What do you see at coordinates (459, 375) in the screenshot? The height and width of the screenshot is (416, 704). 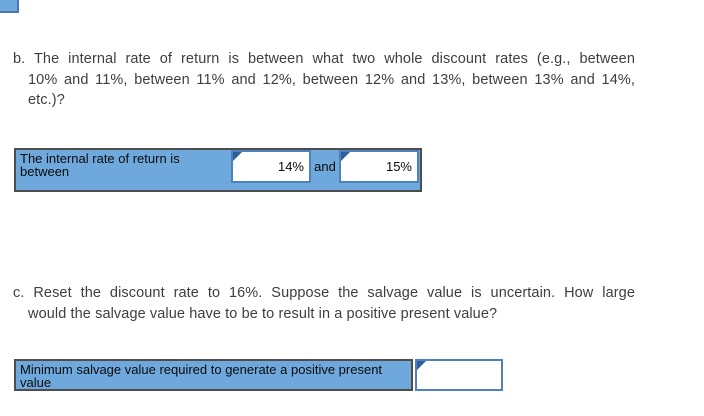 I see `salvage-input` at bounding box center [459, 375].